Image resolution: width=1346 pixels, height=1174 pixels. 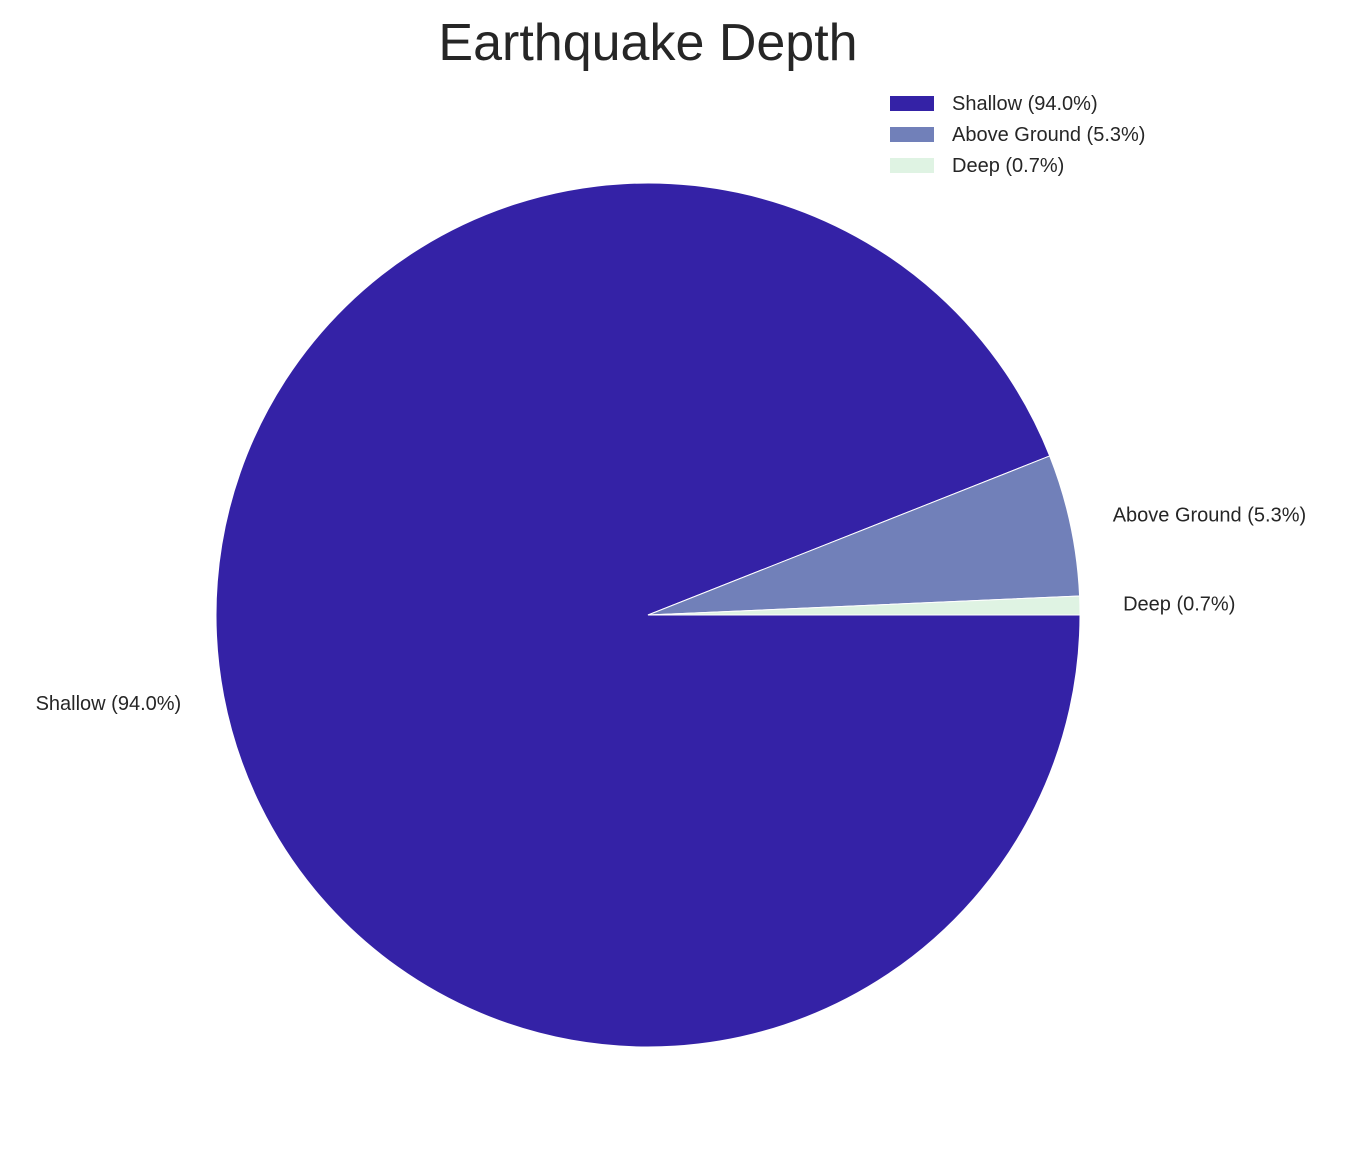 What do you see at coordinates (1209, 516) in the screenshot?
I see `slice-label-above-ground: Above Ground (5.3%)` at bounding box center [1209, 516].